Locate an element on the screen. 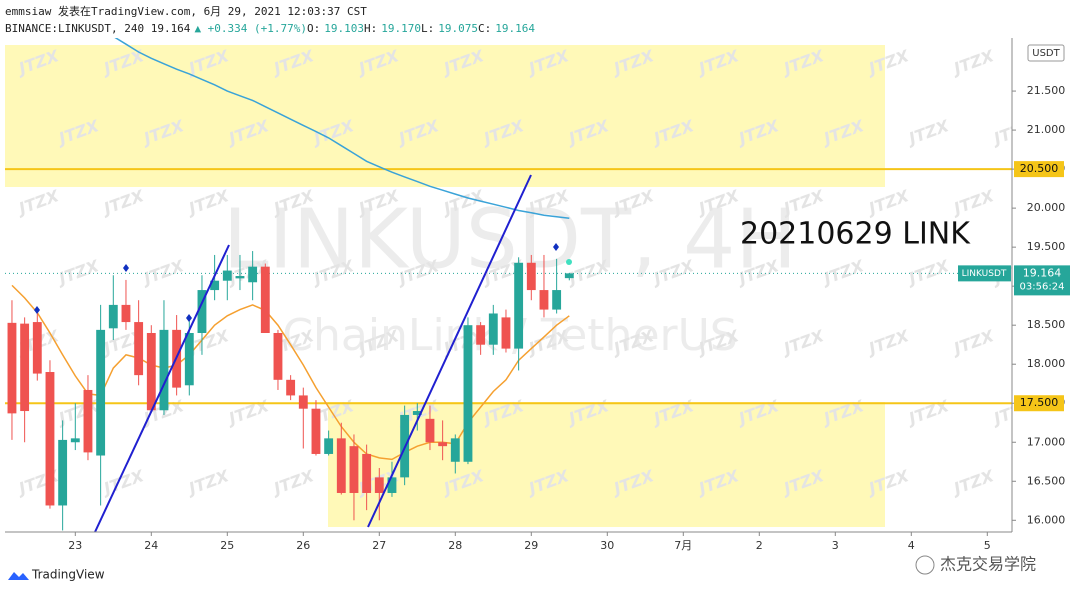 Image resolution: width=1080 pixels, height=600 pixels. y-tick-label: 16.000 is located at coordinates (1046, 519).